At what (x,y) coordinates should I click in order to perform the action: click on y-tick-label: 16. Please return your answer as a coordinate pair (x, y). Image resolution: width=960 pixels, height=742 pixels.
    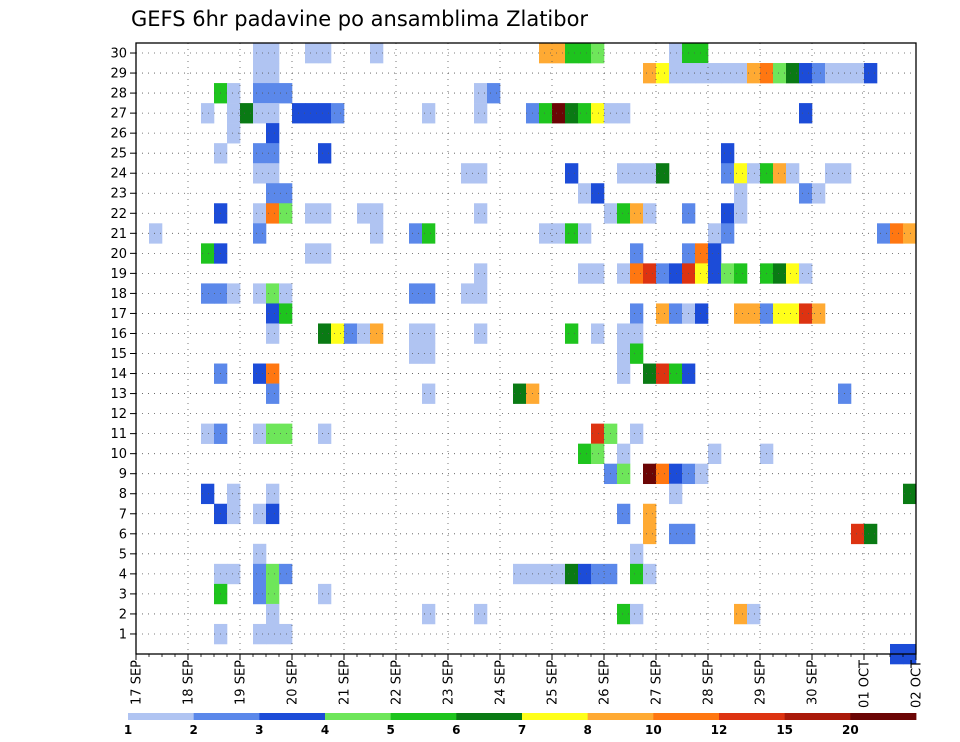
    Looking at the image, I should click on (118, 334).